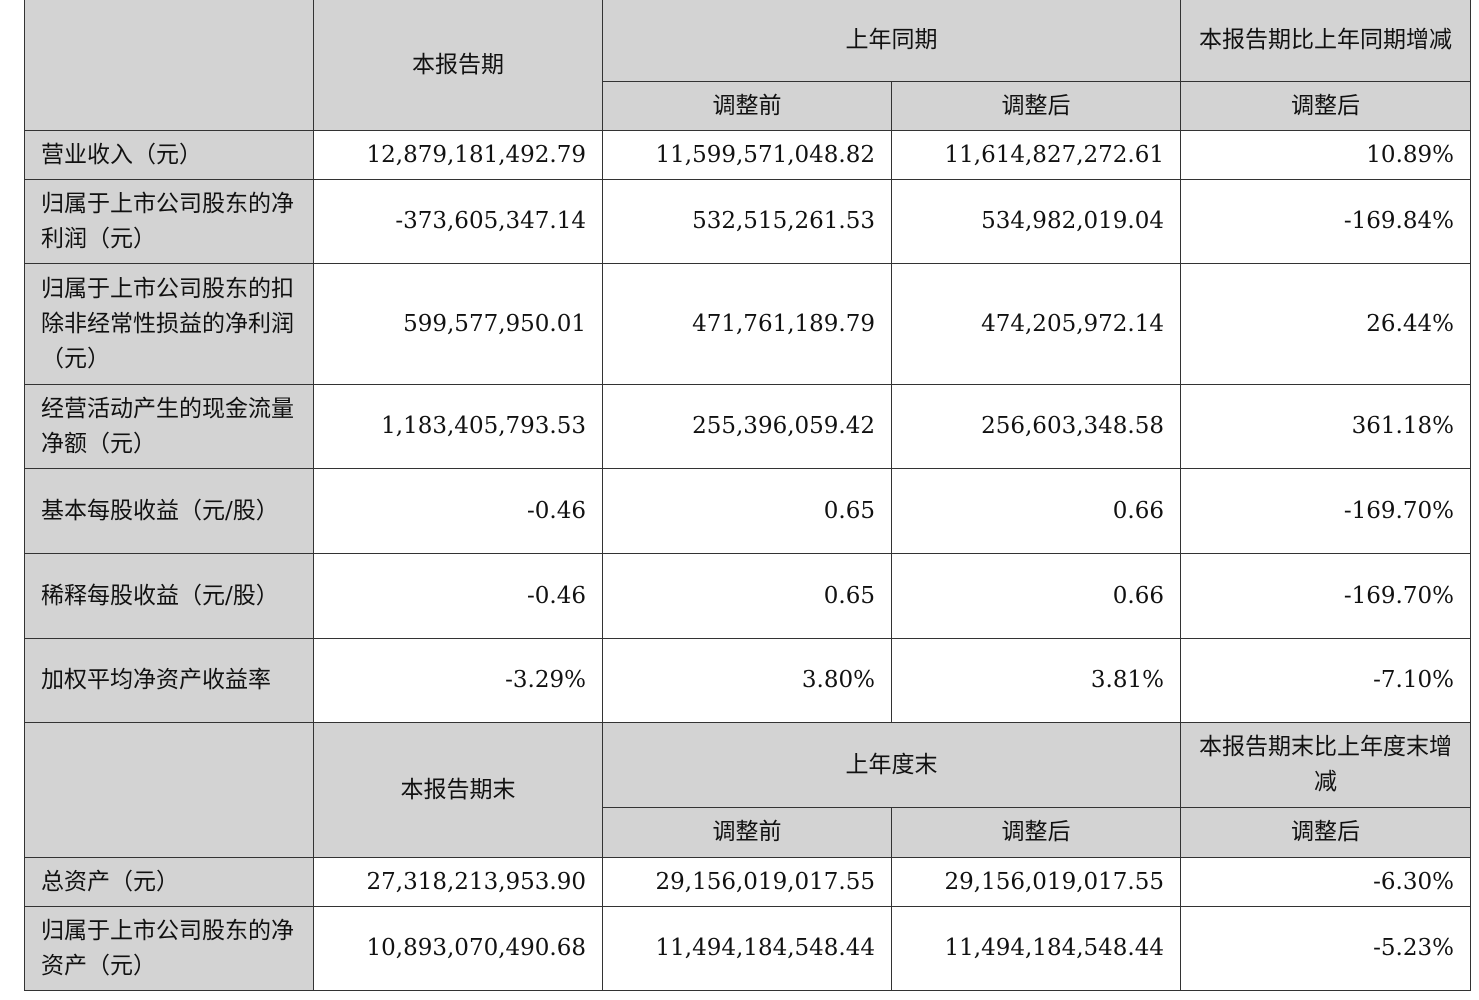 This screenshot has height=1000, width=1479. Describe the element at coordinates (1325, 221) in the screenshot. I see `row-value: -169.84%` at that location.